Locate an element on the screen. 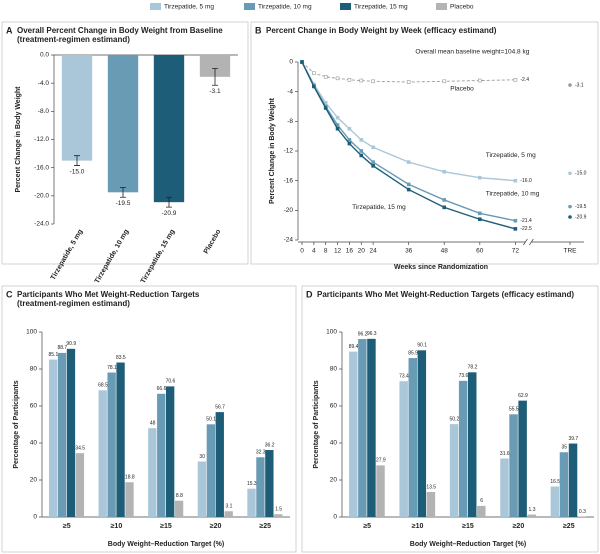 The width and height of the screenshot is (600, 554). x-tick-label: 0 is located at coordinates (302, 251).